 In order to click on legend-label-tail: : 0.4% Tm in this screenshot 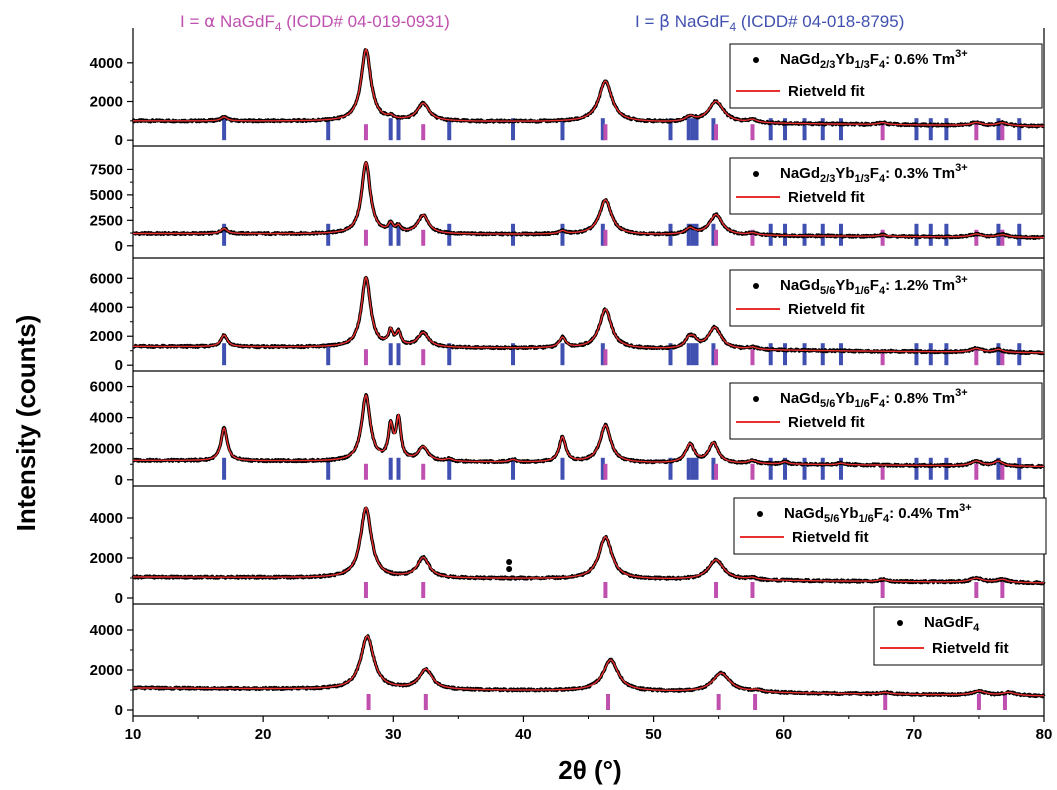, I will do `click(924, 513)`.